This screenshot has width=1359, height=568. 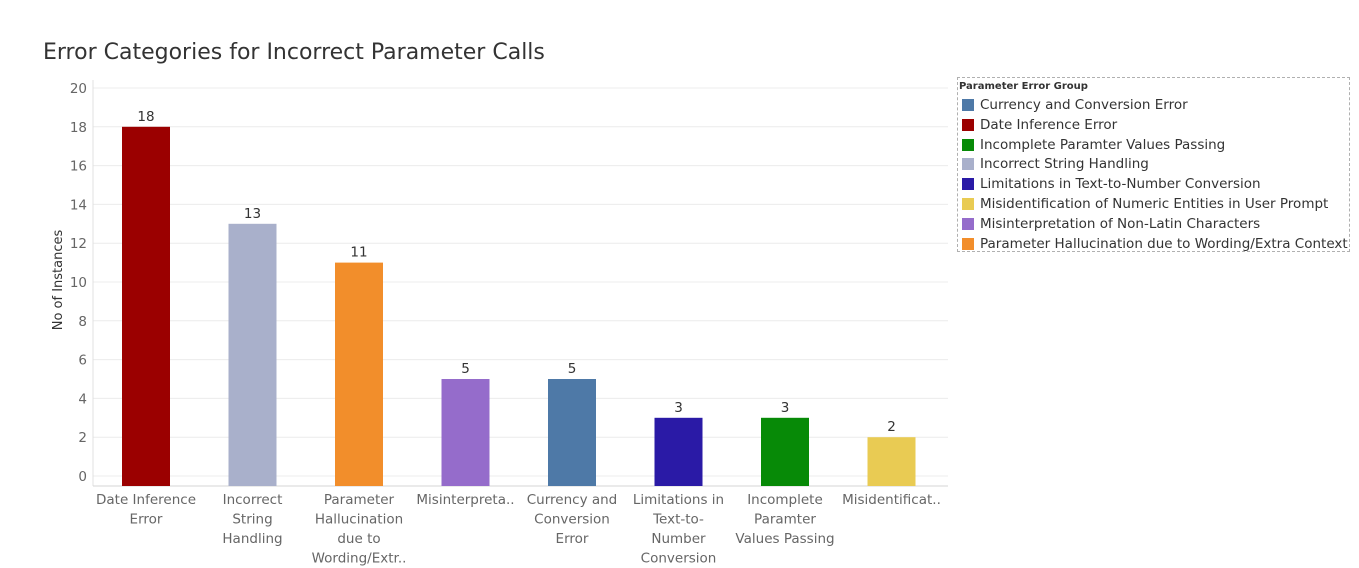 I want to click on y-tick-label: 12, so click(x=78, y=244).